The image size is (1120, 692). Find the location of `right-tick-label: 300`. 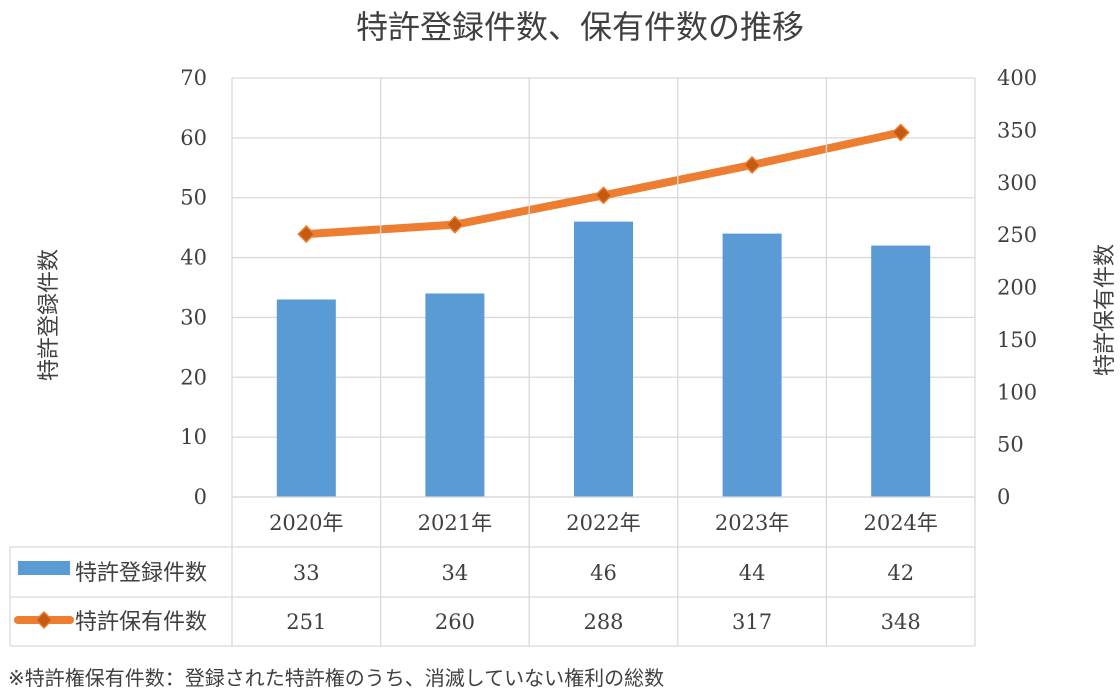

right-tick-label: 300 is located at coordinates (1017, 183).